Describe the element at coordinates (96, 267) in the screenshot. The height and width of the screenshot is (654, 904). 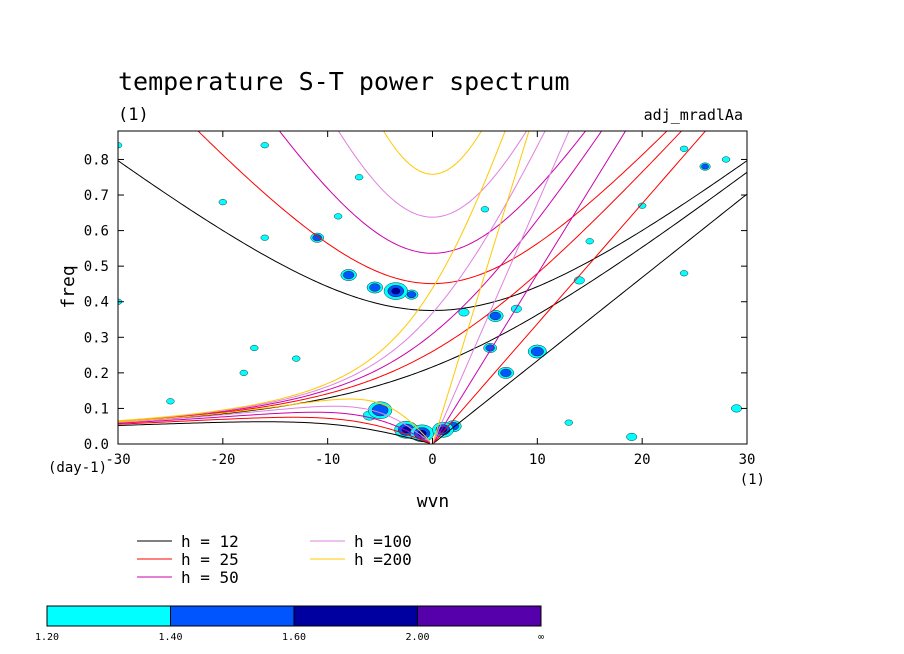
I see `y-tick-label: 0.5` at that location.